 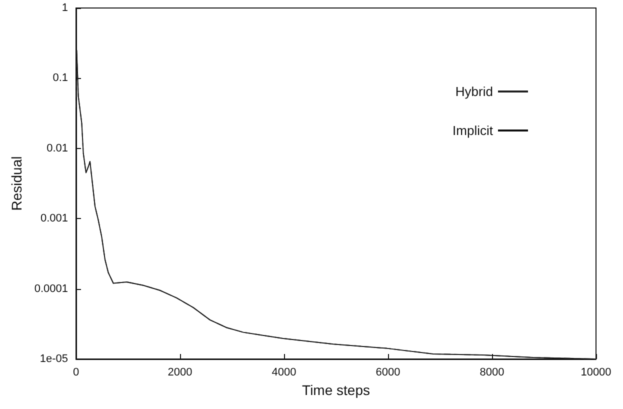 What do you see at coordinates (54, 218) in the screenshot?
I see `y-tick-label: 0.001` at bounding box center [54, 218].